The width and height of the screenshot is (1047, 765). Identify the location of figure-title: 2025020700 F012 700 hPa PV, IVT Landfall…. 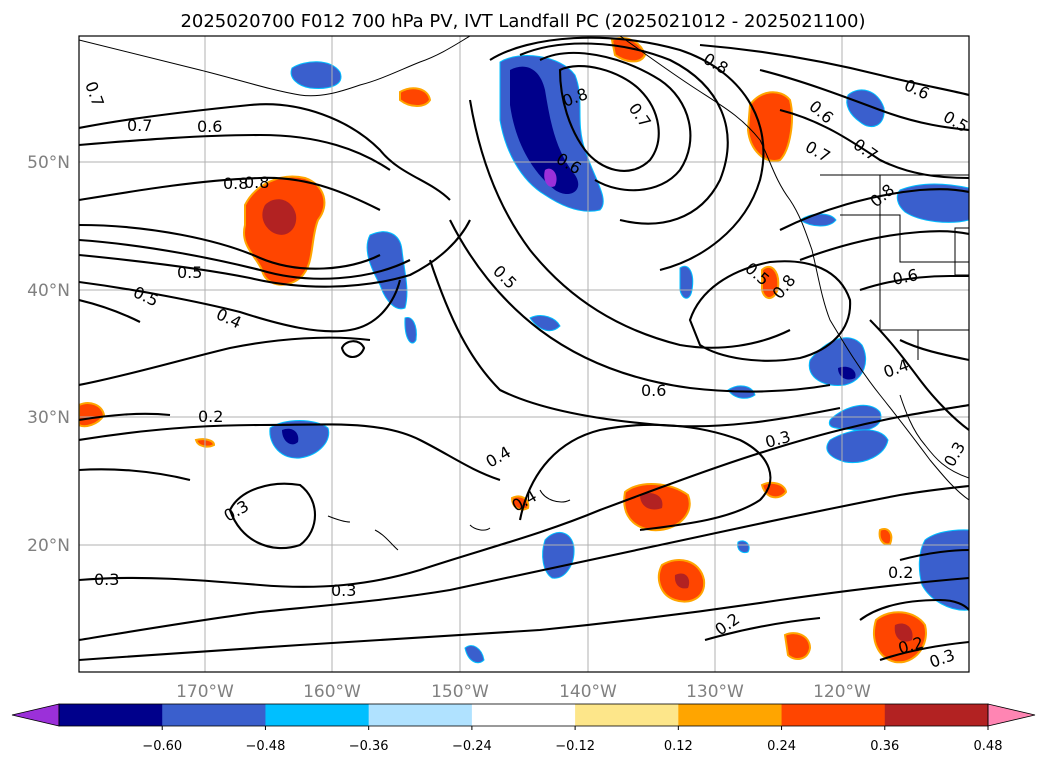
(522, 21).